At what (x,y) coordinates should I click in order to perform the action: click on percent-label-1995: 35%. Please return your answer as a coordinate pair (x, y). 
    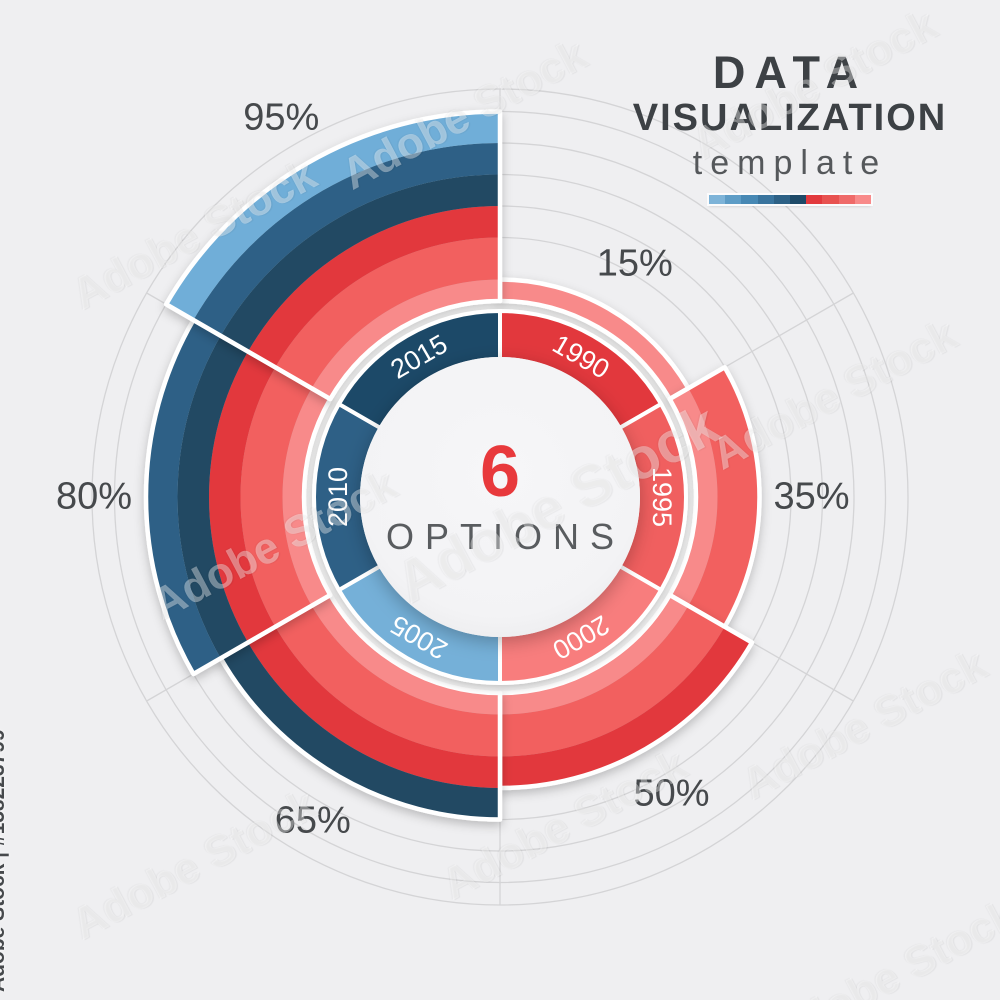
    Looking at the image, I should click on (811, 496).